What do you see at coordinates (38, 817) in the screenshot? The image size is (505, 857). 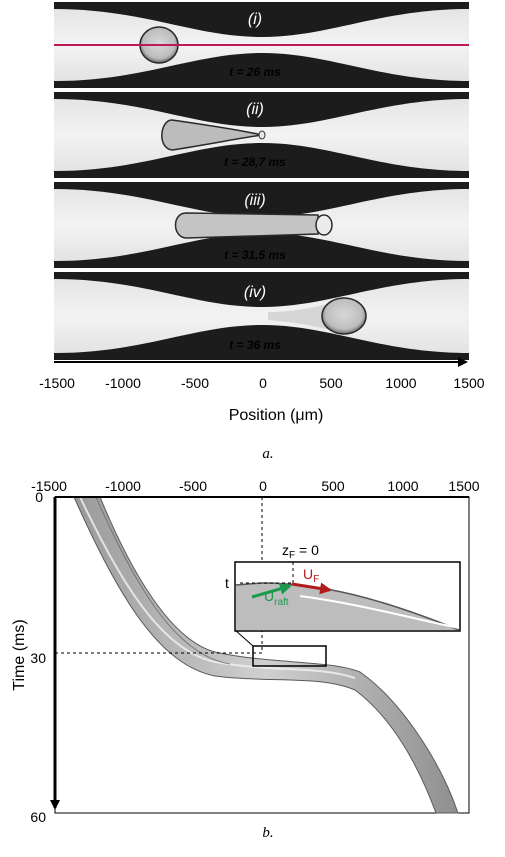 I see `tick-label: 60` at bounding box center [38, 817].